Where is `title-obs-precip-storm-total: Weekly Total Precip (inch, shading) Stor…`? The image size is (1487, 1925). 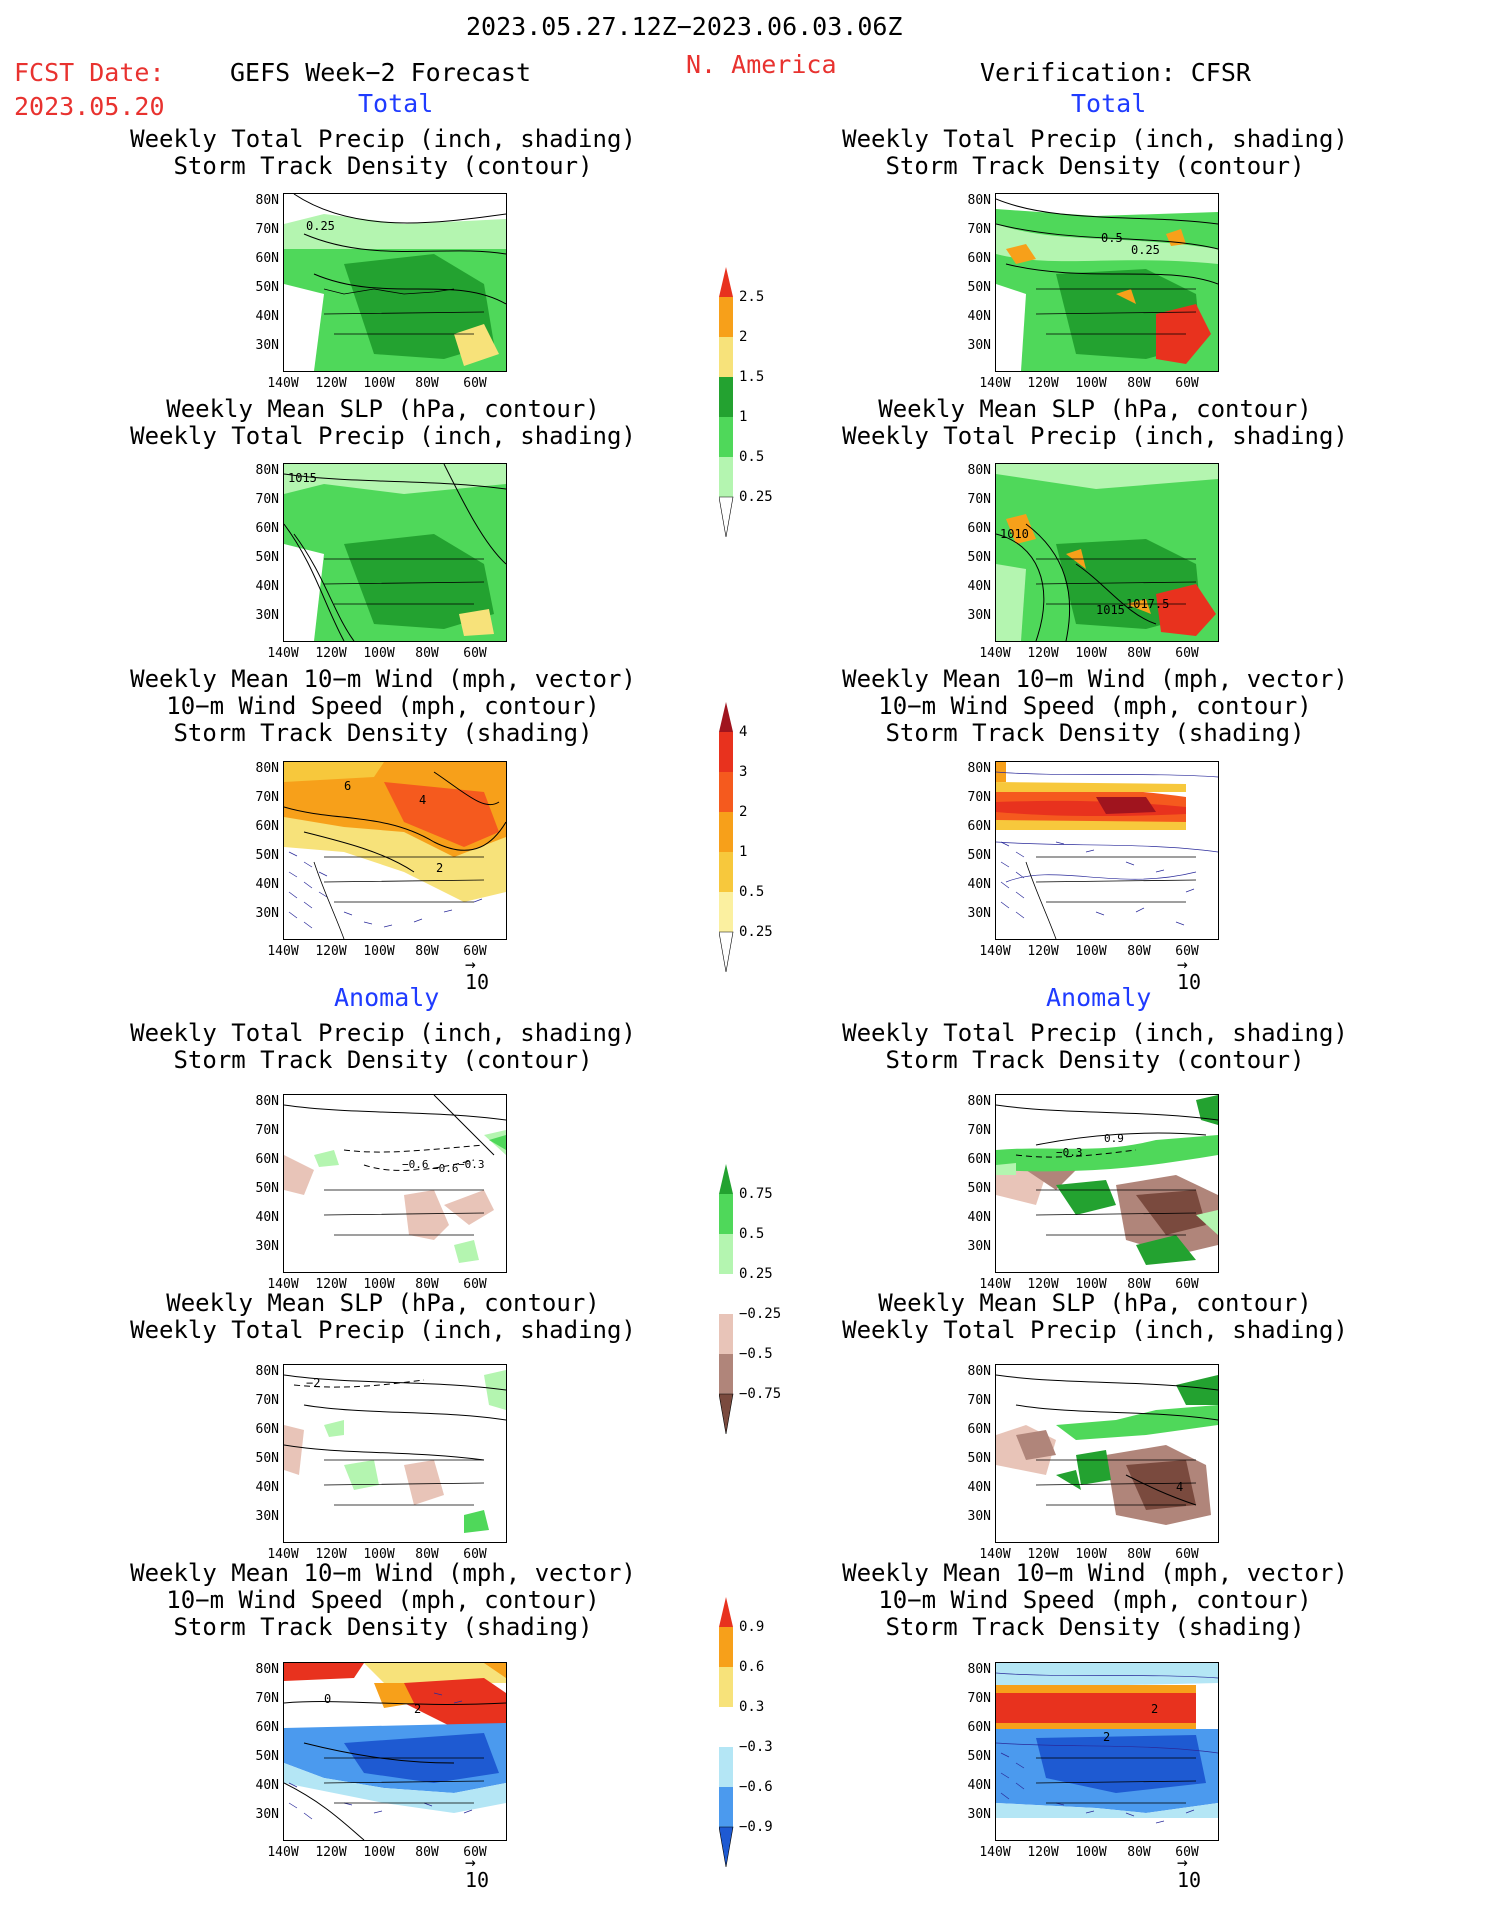 title-obs-precip-storm-total: Weekly Total Precip (inch, shading) Stor… is located at coordinates (1095, 152).